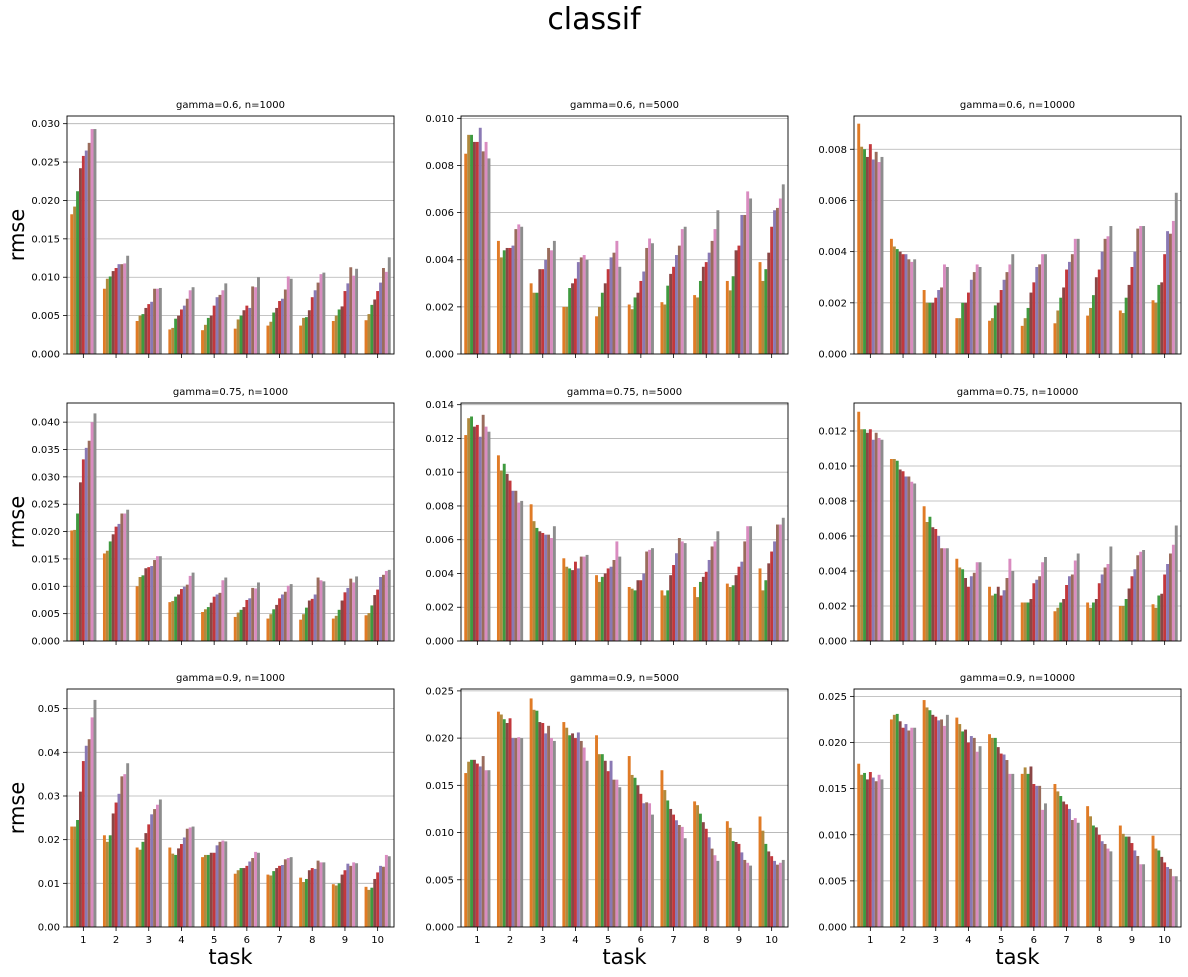 This screenshot has height=977, width=1188. Describe the element at coordinates (230, 105) in the screenshot. I see `subplot-title: gamma=0.6, n=1000` at that location.